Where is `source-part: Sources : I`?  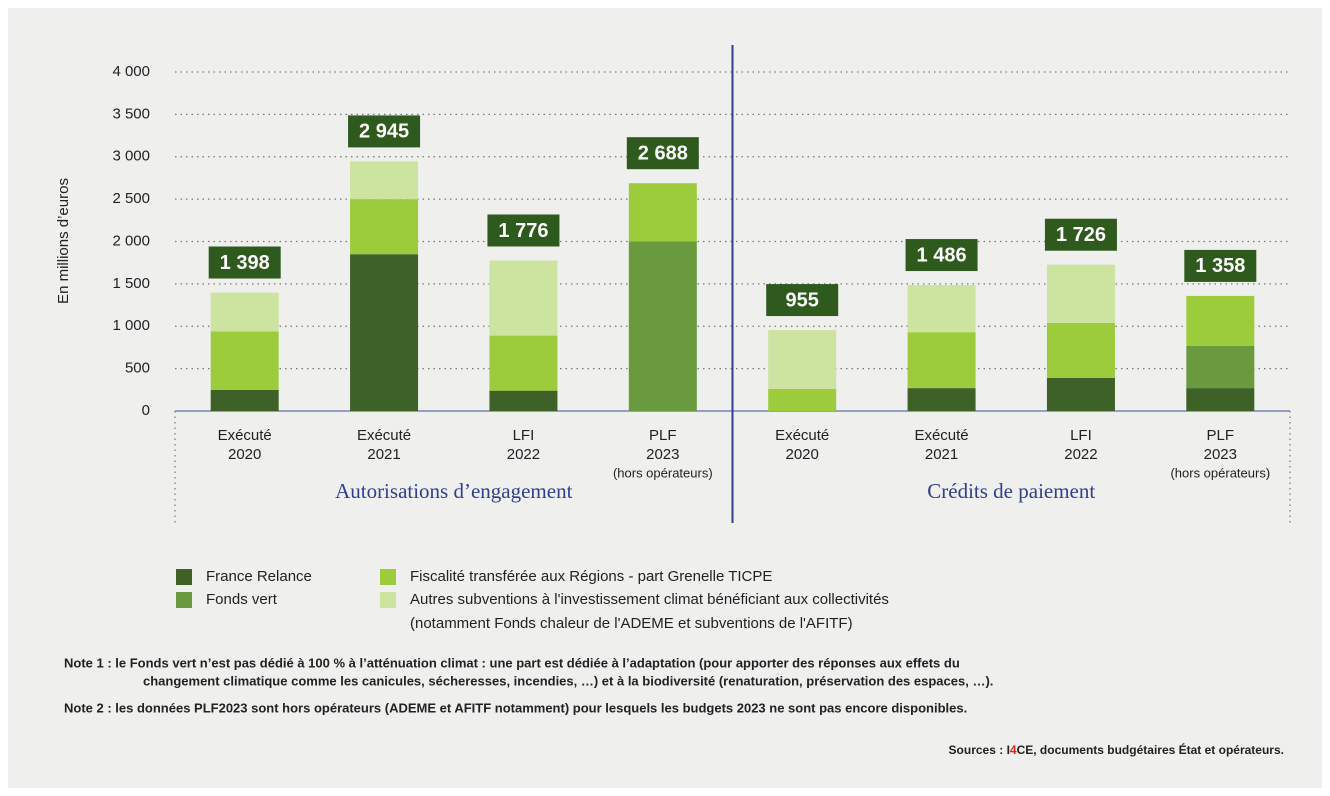 source-part: Sources : I is located at coordinates (979, 750).